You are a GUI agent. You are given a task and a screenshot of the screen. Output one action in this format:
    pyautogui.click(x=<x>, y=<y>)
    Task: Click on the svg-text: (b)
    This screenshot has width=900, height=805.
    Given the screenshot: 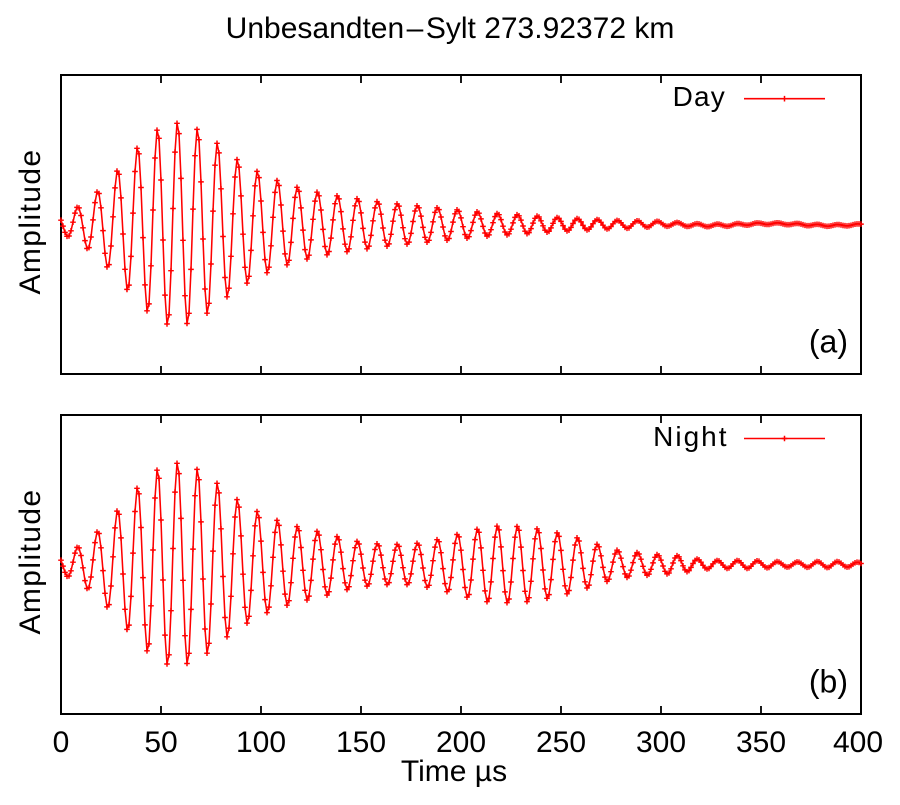 What is the action you would take?
    pyautogui.click(x=828, y=682)
    